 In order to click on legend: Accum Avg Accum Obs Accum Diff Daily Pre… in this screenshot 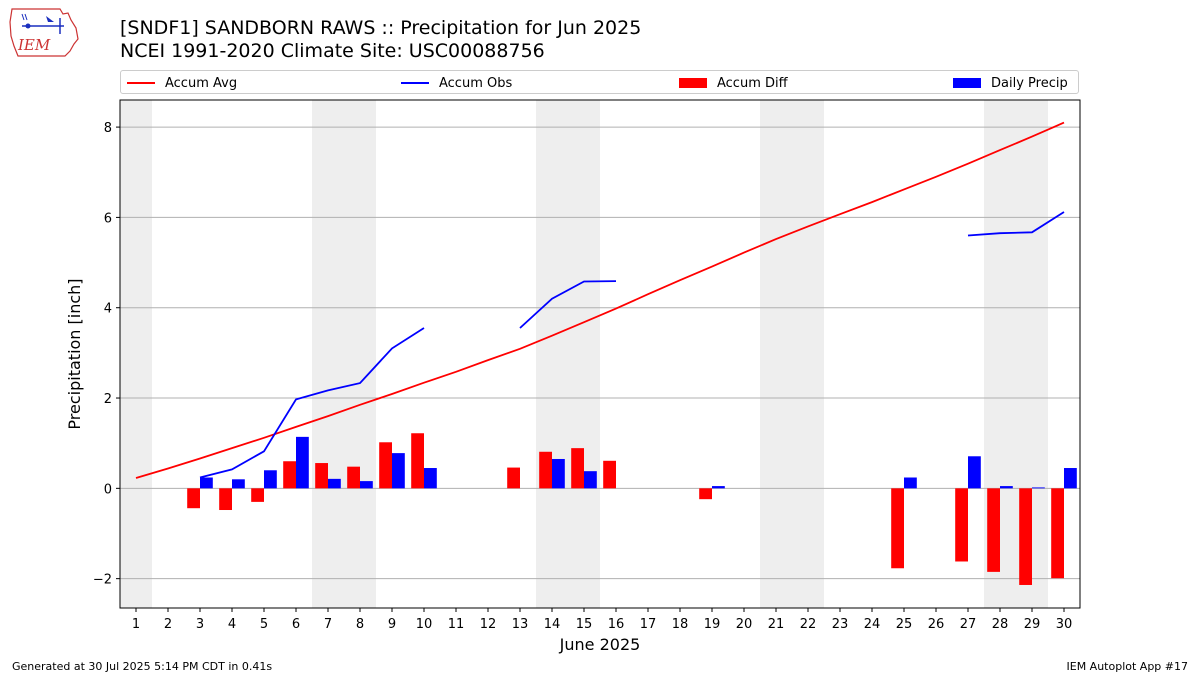, I will do `click(599, 82)`.